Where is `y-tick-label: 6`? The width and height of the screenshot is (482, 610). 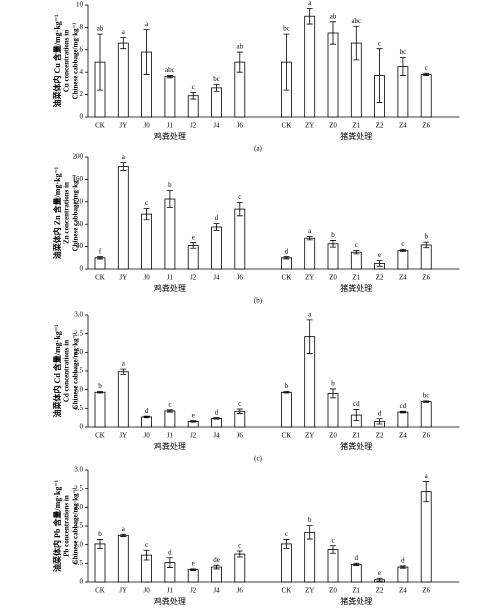
y-tick-label: 6 is located at coordinates (82, 49).